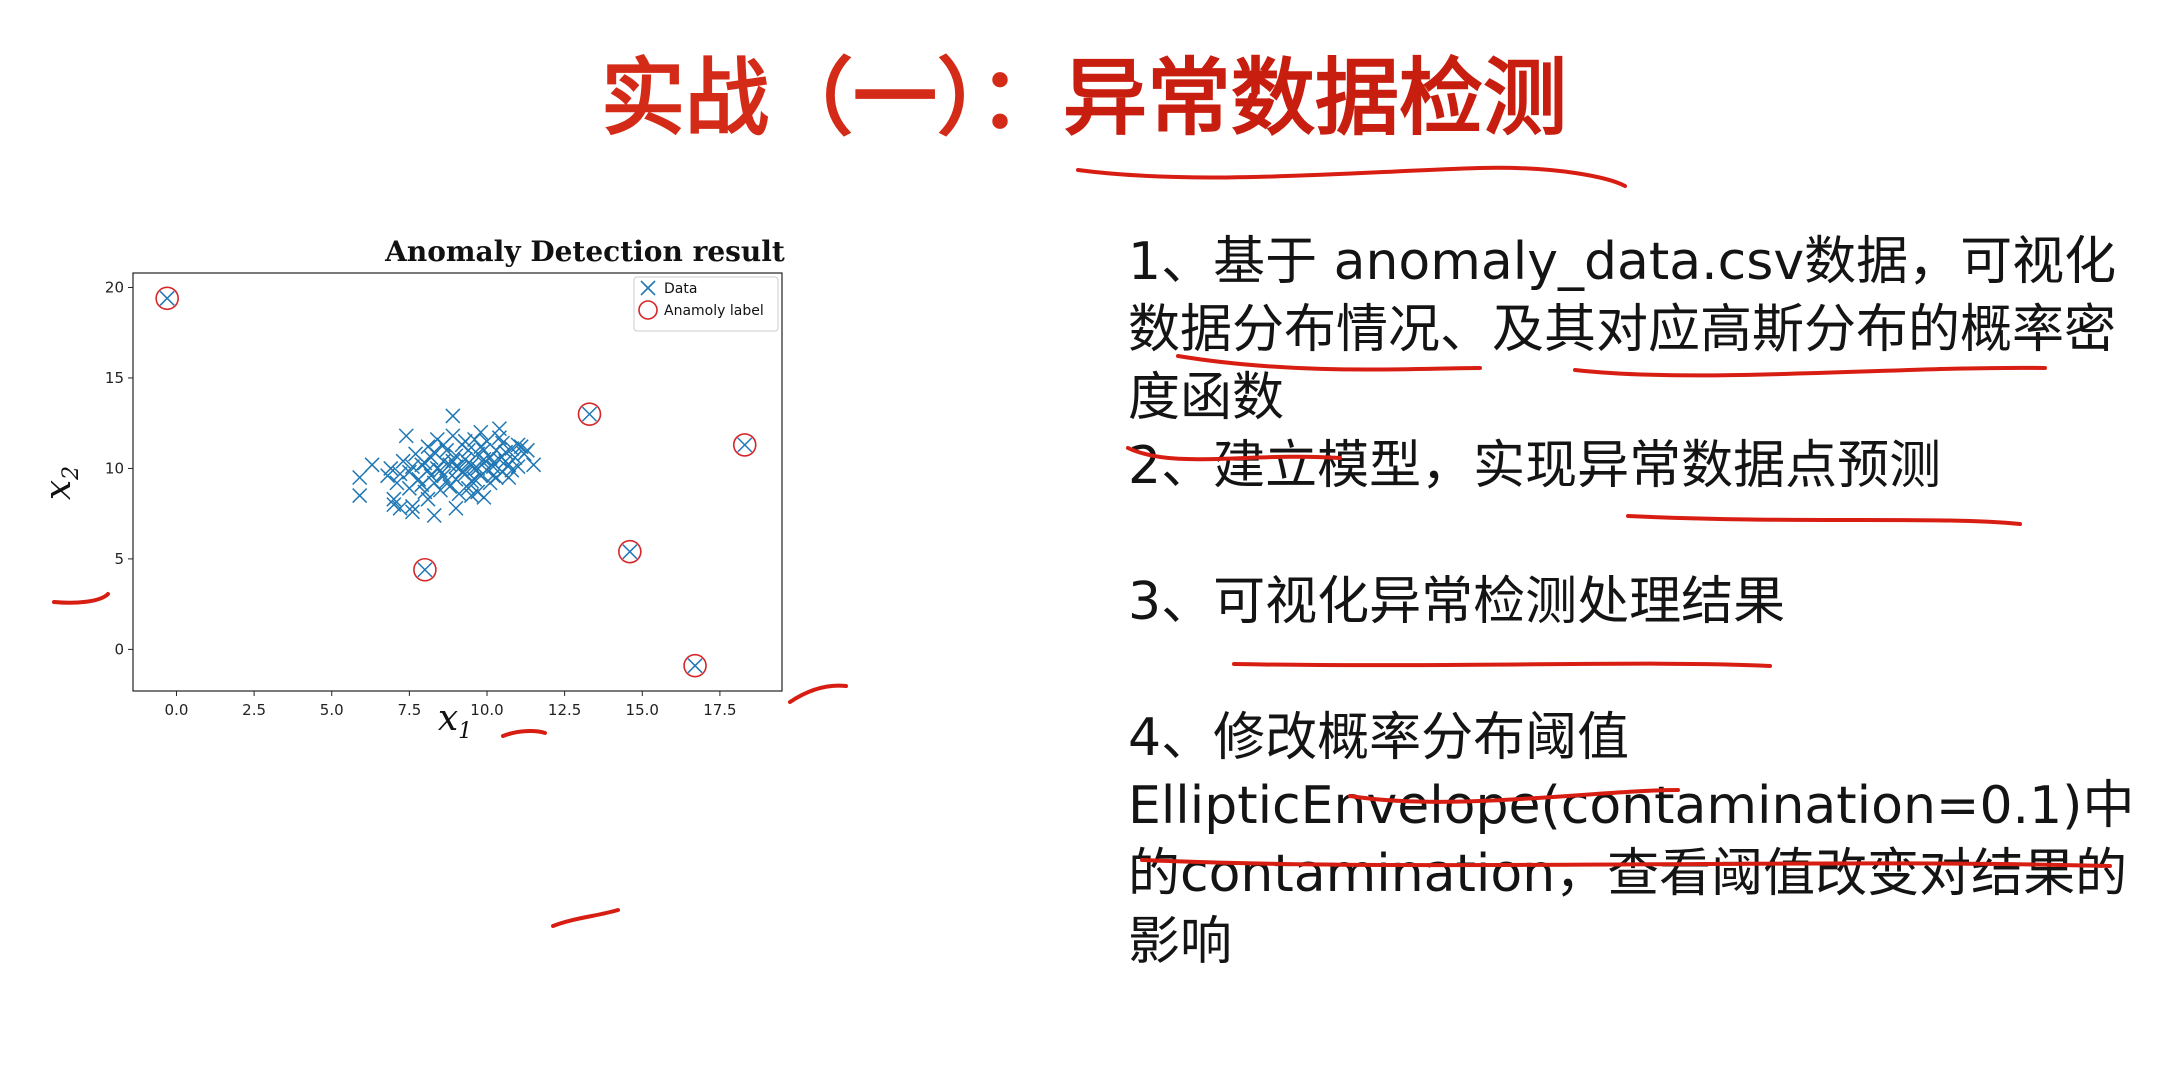  Describe the element at coordinates (332, 710) in the screenshot. I see `x-tick-label: 5.0` at that location.